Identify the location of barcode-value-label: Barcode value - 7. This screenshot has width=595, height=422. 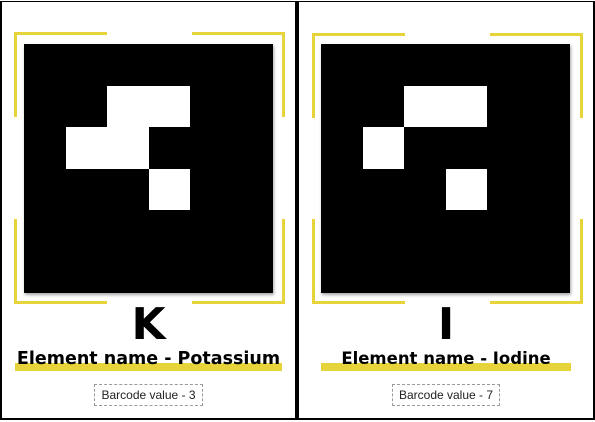
(446, 395).